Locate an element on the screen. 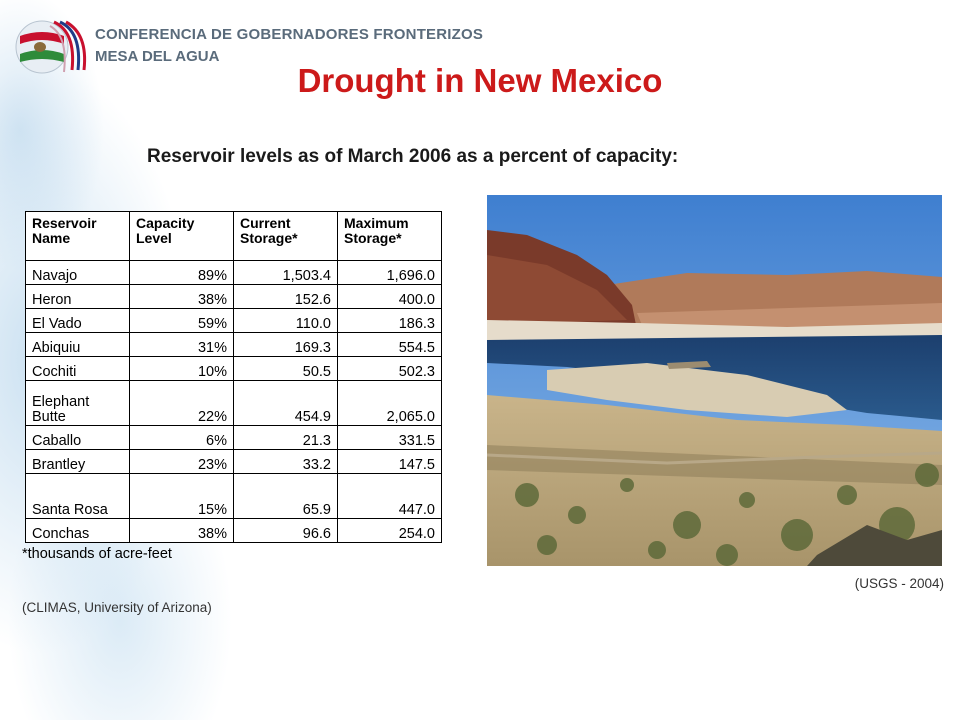 This screenshot has height=720, width=960. current-storage-cell: 454.9 is located at coordinates (285, 403).